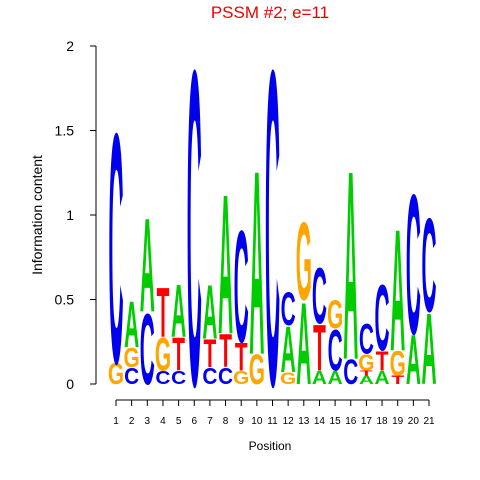 This screenshot has height=480, width=480. What do you see at coordinates (367, 421) in the screenshot?
I see `x-tick-label: 17` at bounding box center [367, 421].